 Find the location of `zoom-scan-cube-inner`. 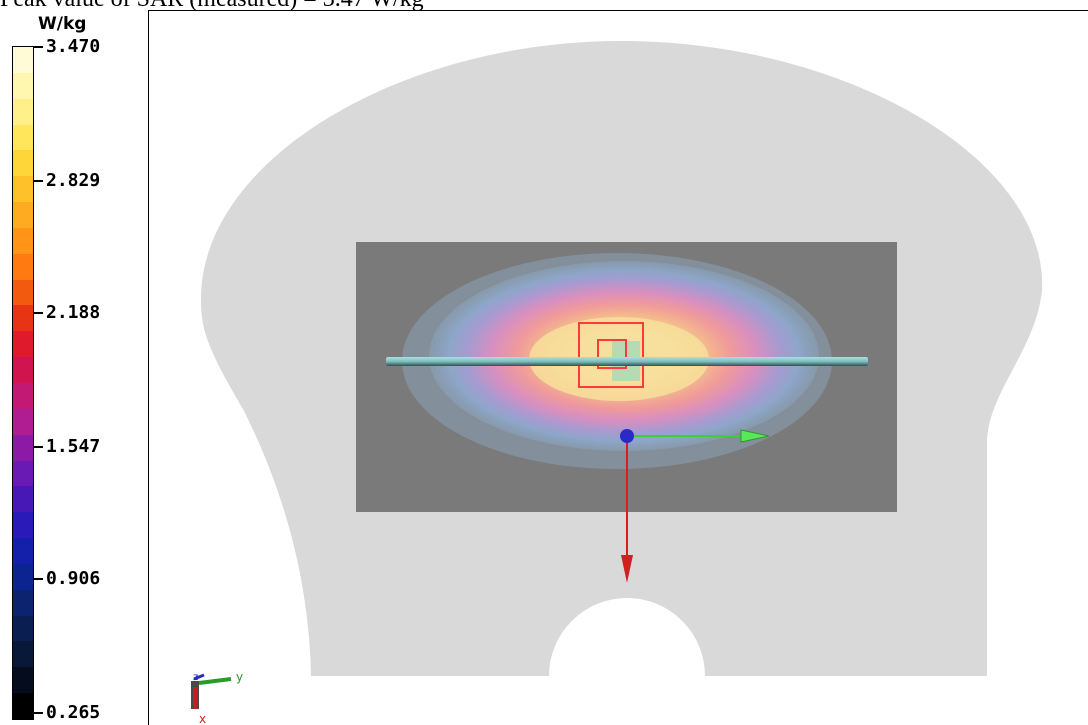

zoom-scan-cube-inner is located at coordinates (612, 354).